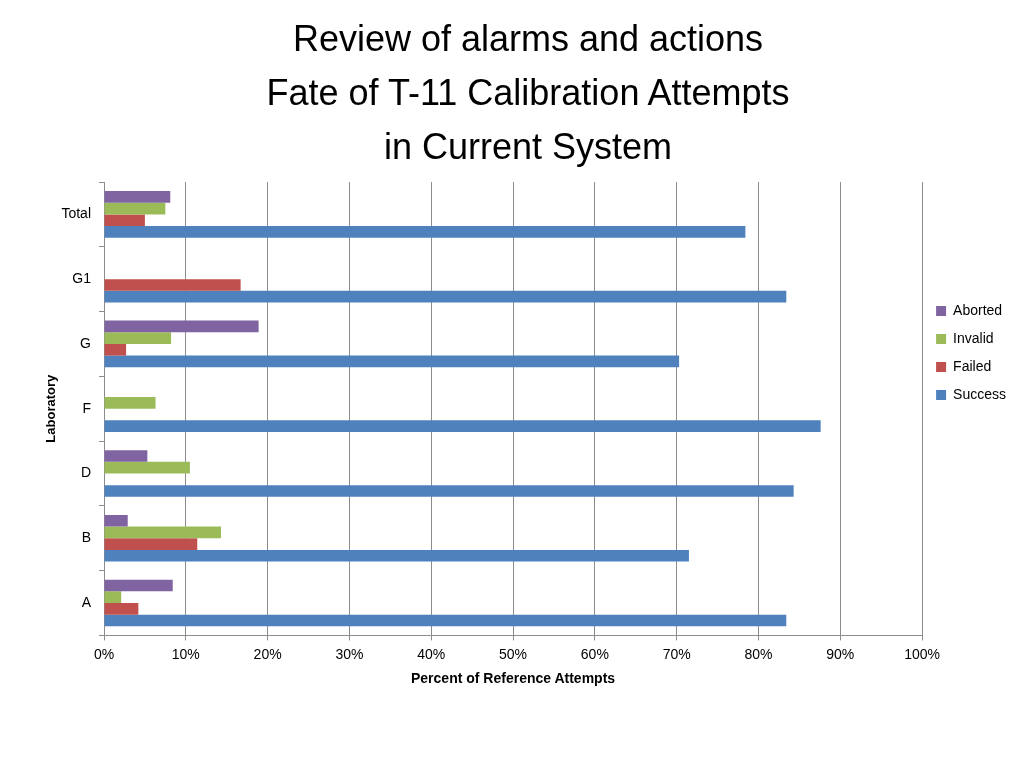 This screenshot has height=768, width=1024. Describe the element at coordinates (676, 653) in the screenshot. I see `x-tick-label: 70%` at that location.